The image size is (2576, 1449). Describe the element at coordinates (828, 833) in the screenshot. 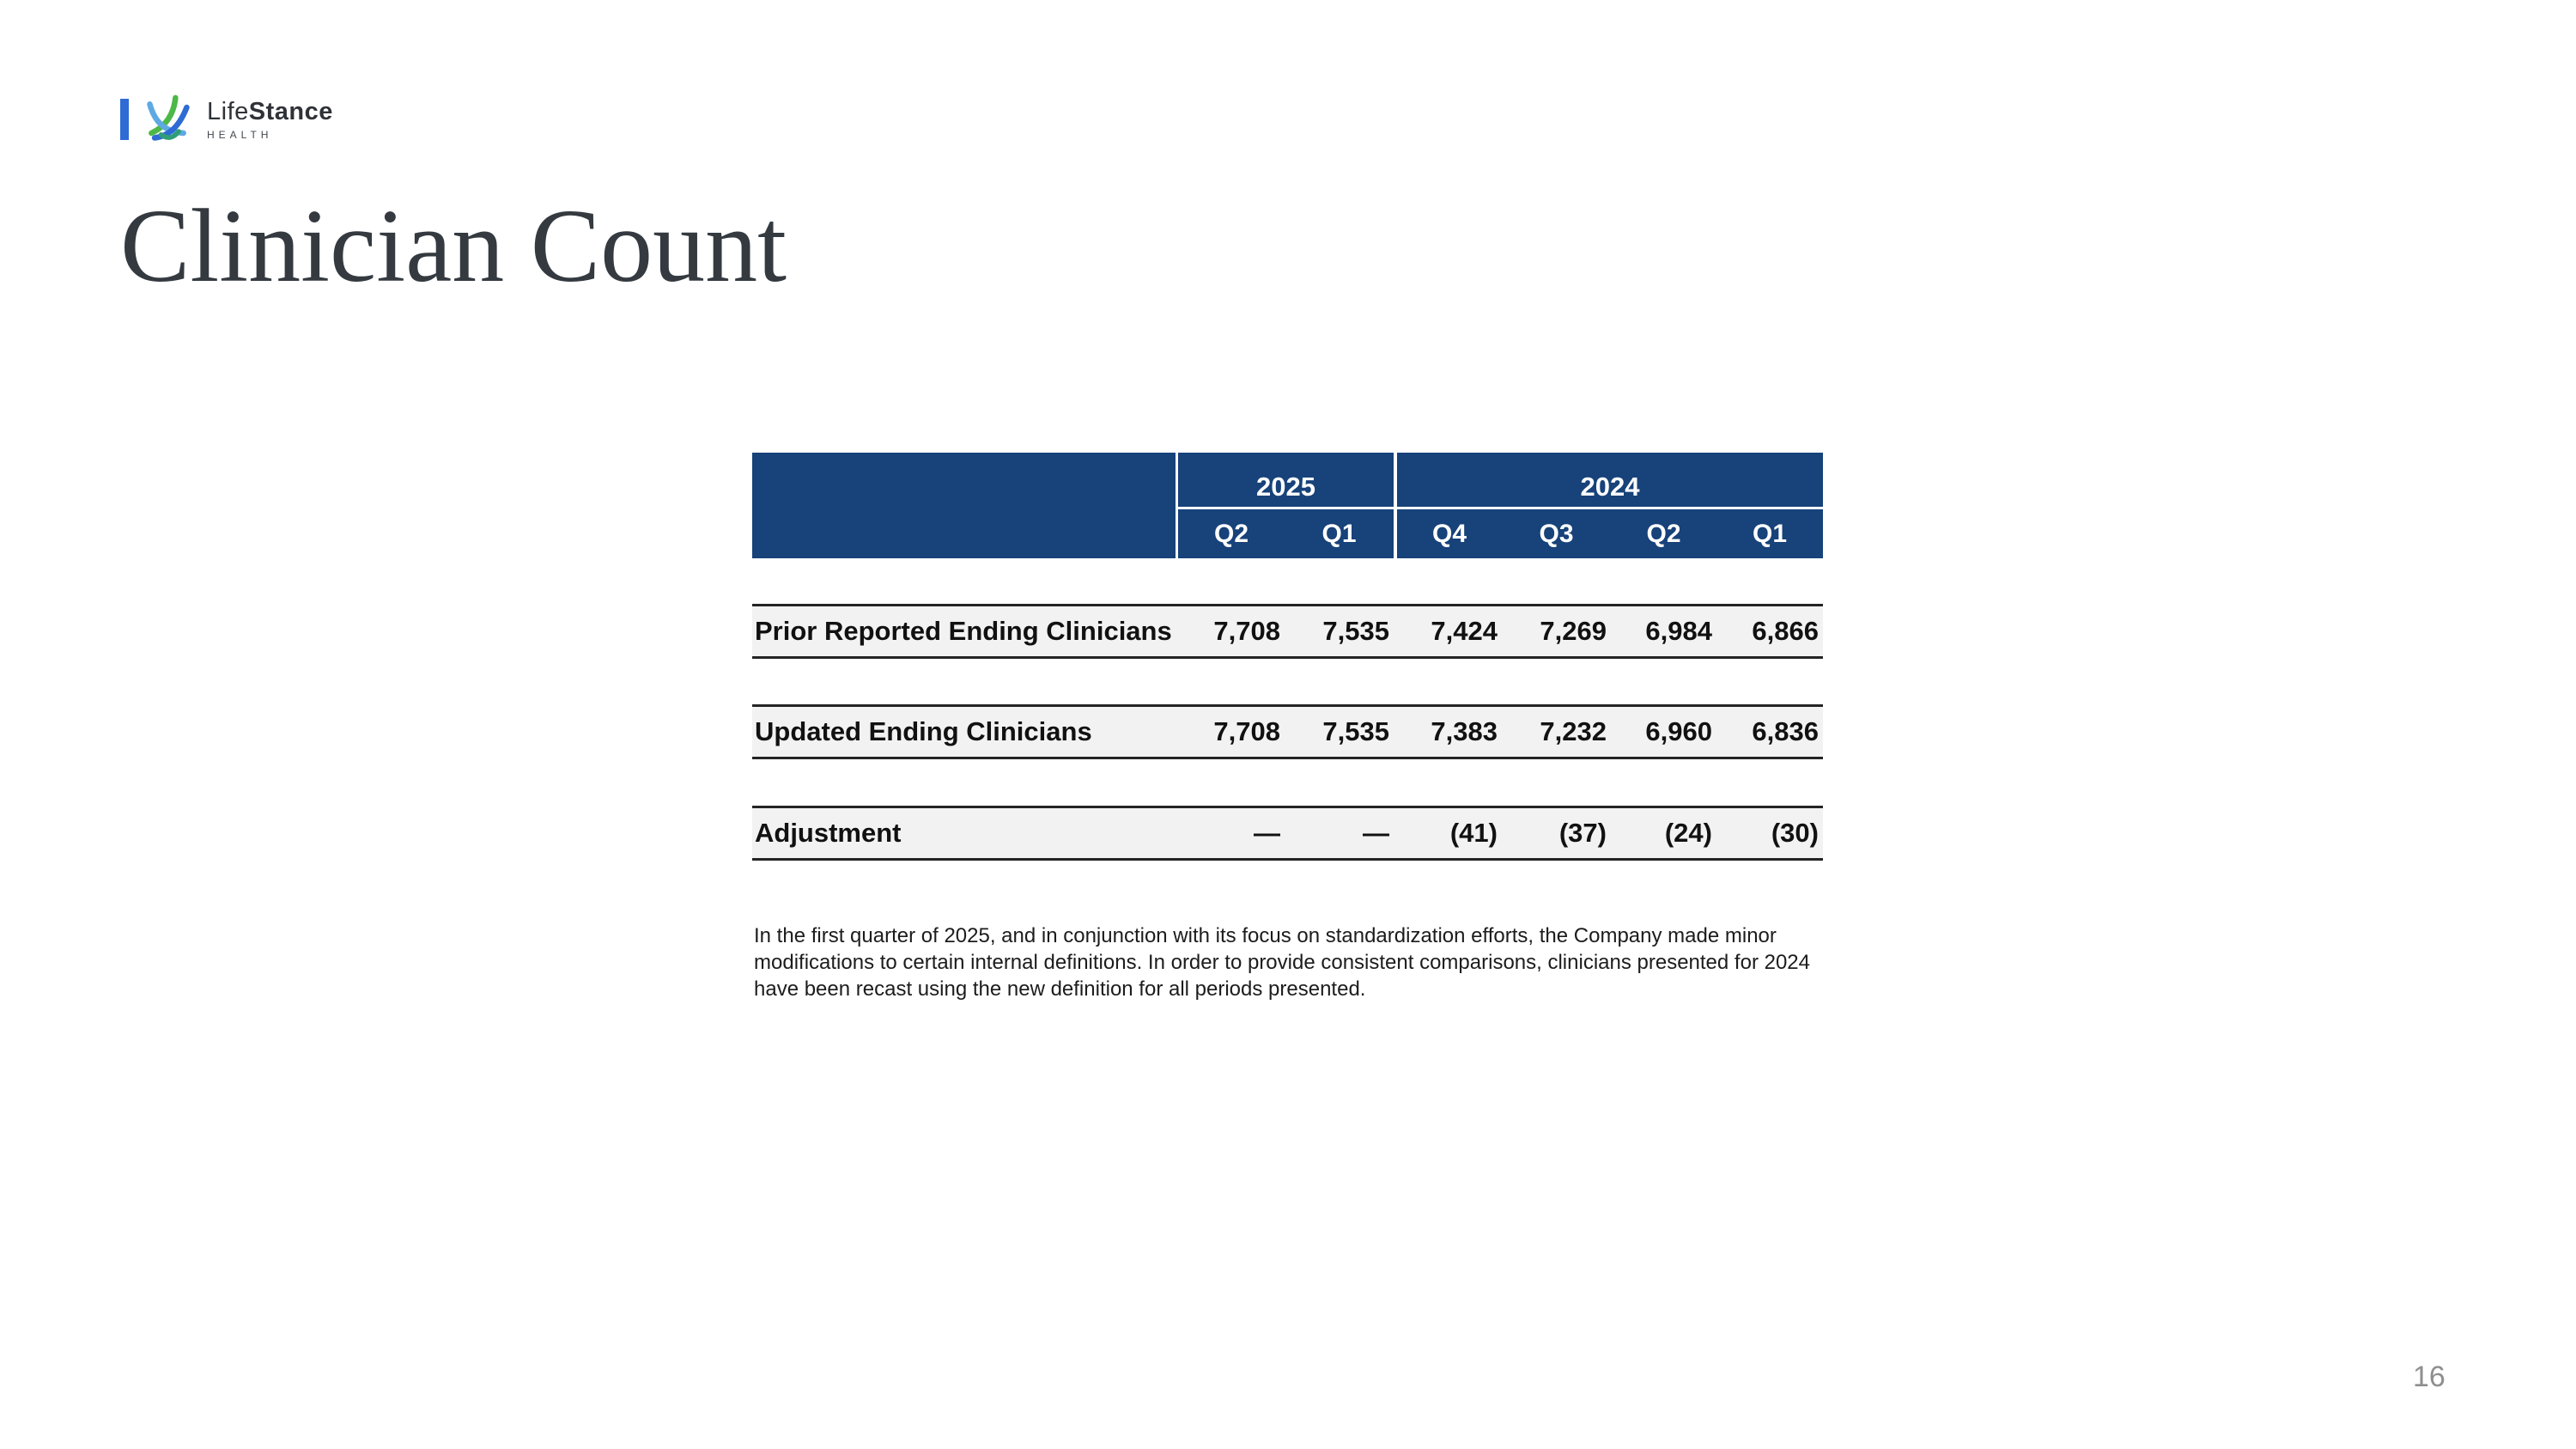

I see `row-label: Adjustment` at that location.